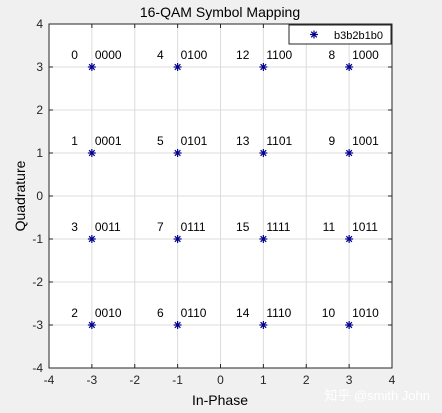  What do you see at coordinates (74, 313) in the screenshot?
I see `point-index-label: 2` at bounding box center [74, 313].